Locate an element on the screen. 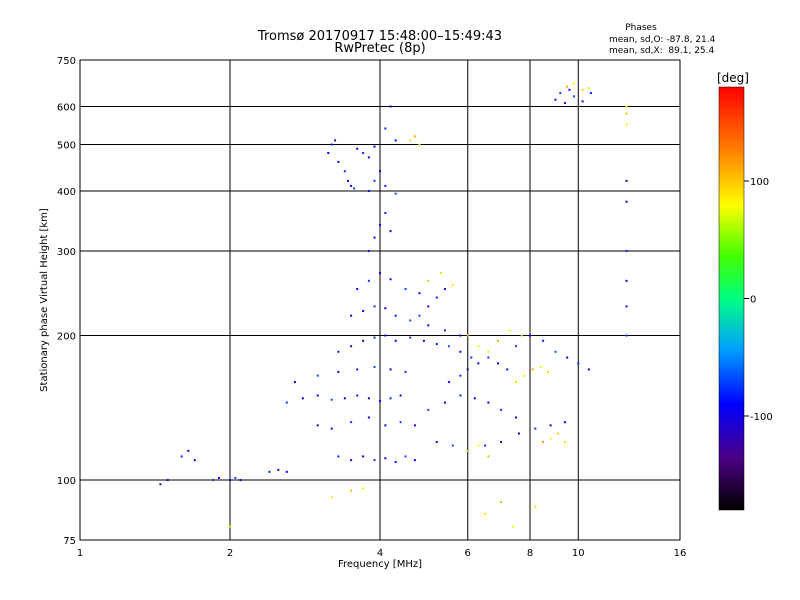 The height and width of the screenshot is (600, 800). chart-title: Tromsø 20170917 15:48:00–15:49:43 is located at coordinates (379, 36).